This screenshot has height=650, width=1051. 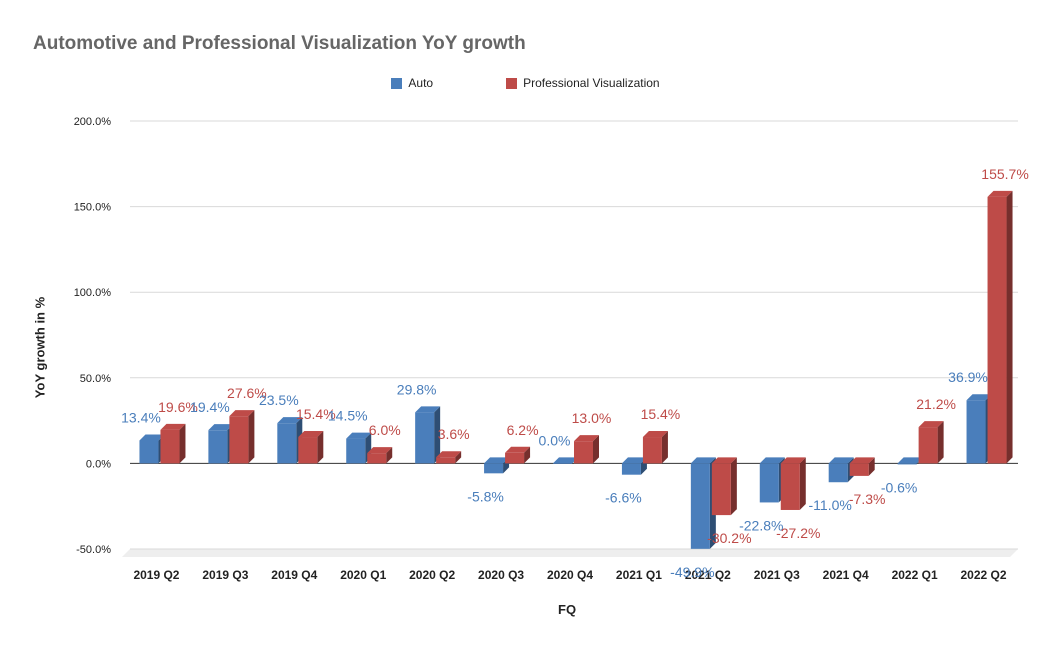 What do you see at coordinates (93, 122) in the screenshot?
I see `y-tick-label: 200.0%` at bounding box center [93, 122].